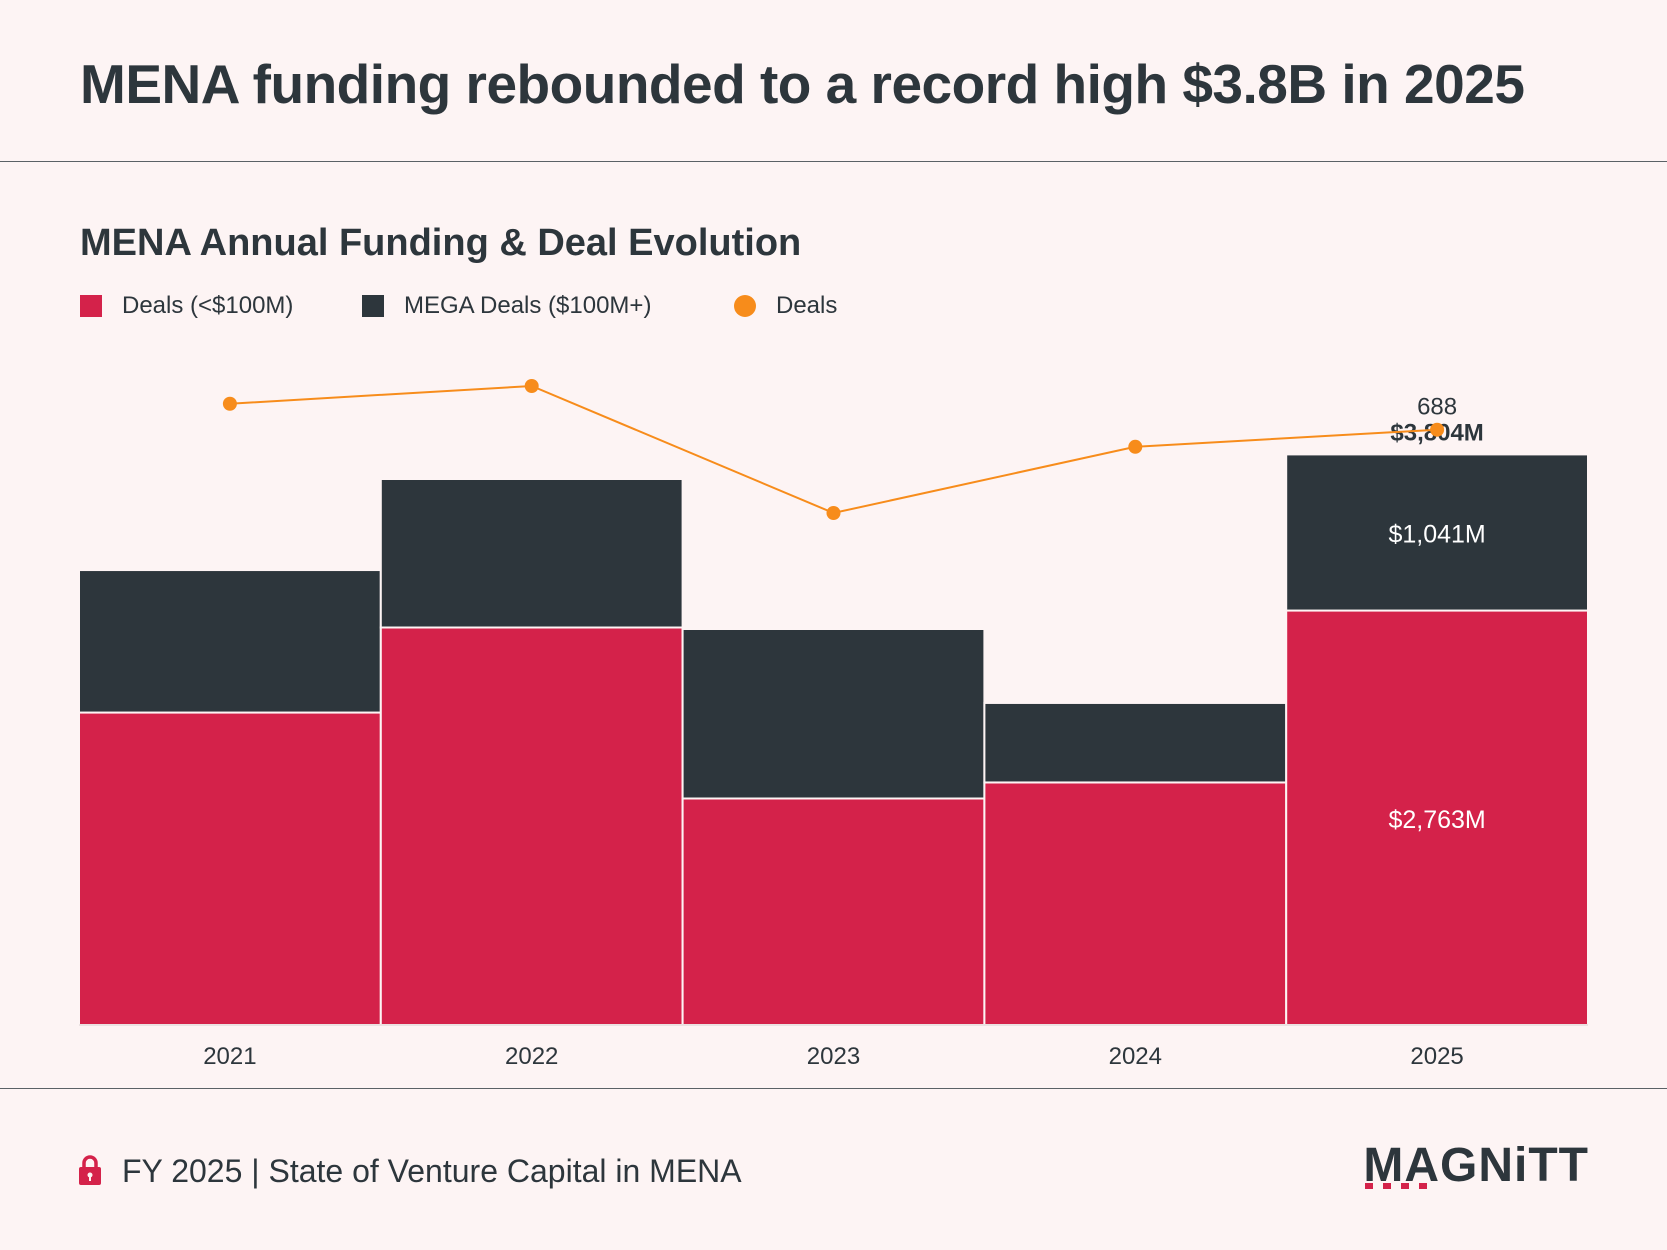 The width and height of the screenshot is (1667, 1250). What do you see at coordinates (90, 1170) in the screenshot?
I see `lock-icon` at bounding box center [90, 1170].